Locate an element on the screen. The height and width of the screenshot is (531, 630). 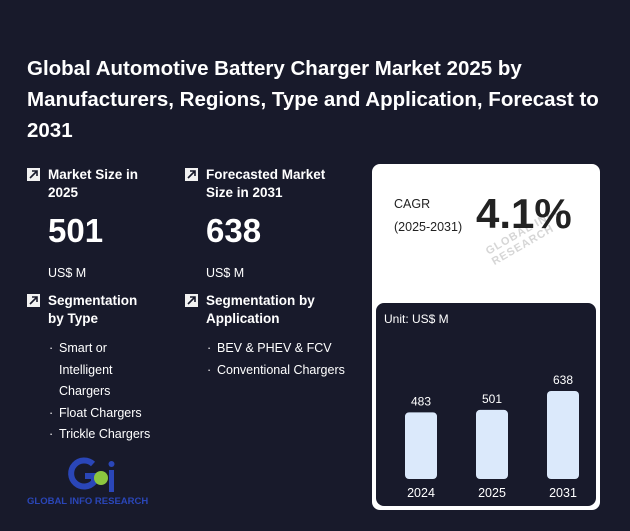
forecast-size-value: 638 is located at coordinates (234, 230).